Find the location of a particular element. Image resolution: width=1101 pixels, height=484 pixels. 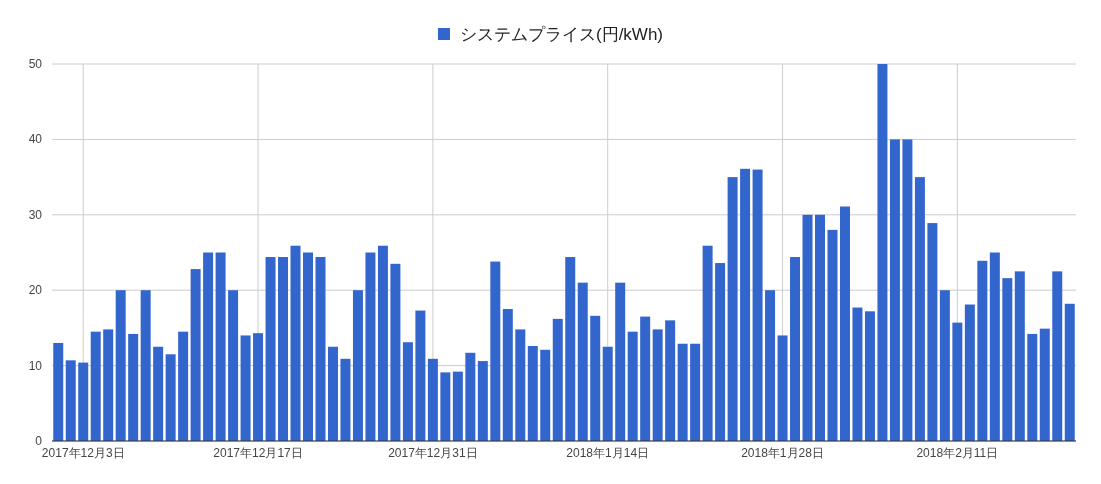

x-tick-label: 2018年1月28日 is located at coordinates (782, 453).